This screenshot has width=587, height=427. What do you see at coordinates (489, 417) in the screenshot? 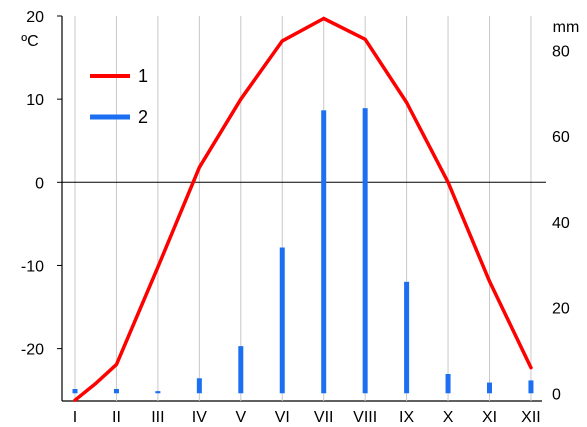
I see `x-tick-label-XI: XI` at bounding box center [489, 417].